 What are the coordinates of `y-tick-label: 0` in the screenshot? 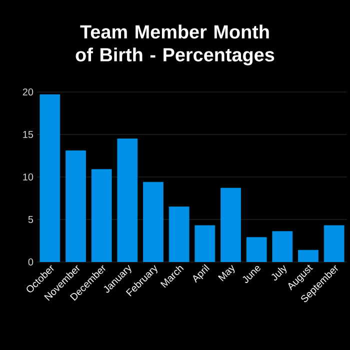 It's located at (31, 262).